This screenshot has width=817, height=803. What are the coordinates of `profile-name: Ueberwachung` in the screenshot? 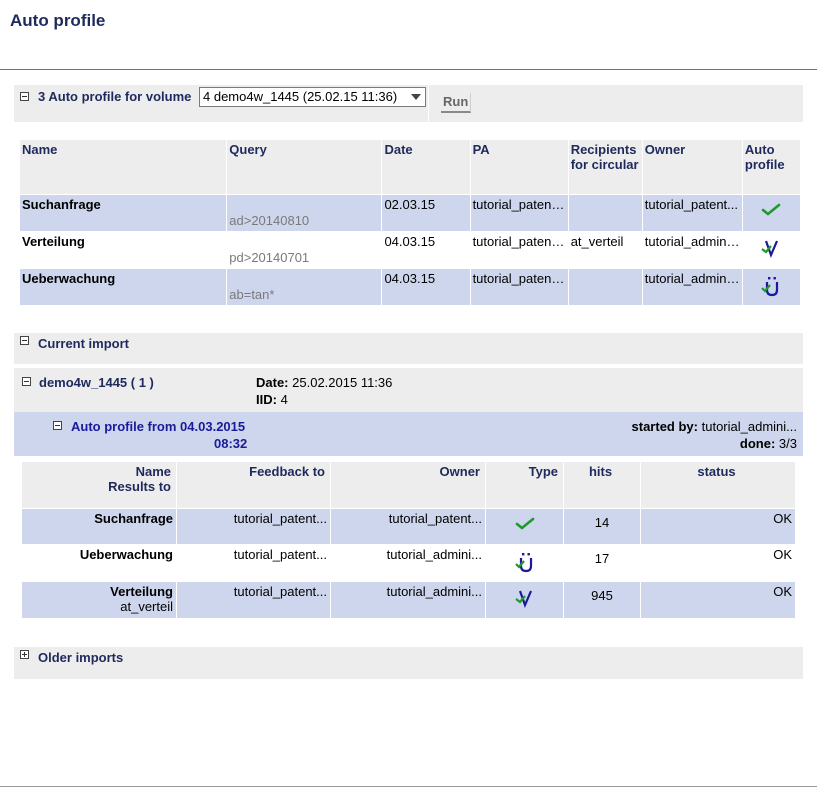 It's located at (123, 287).